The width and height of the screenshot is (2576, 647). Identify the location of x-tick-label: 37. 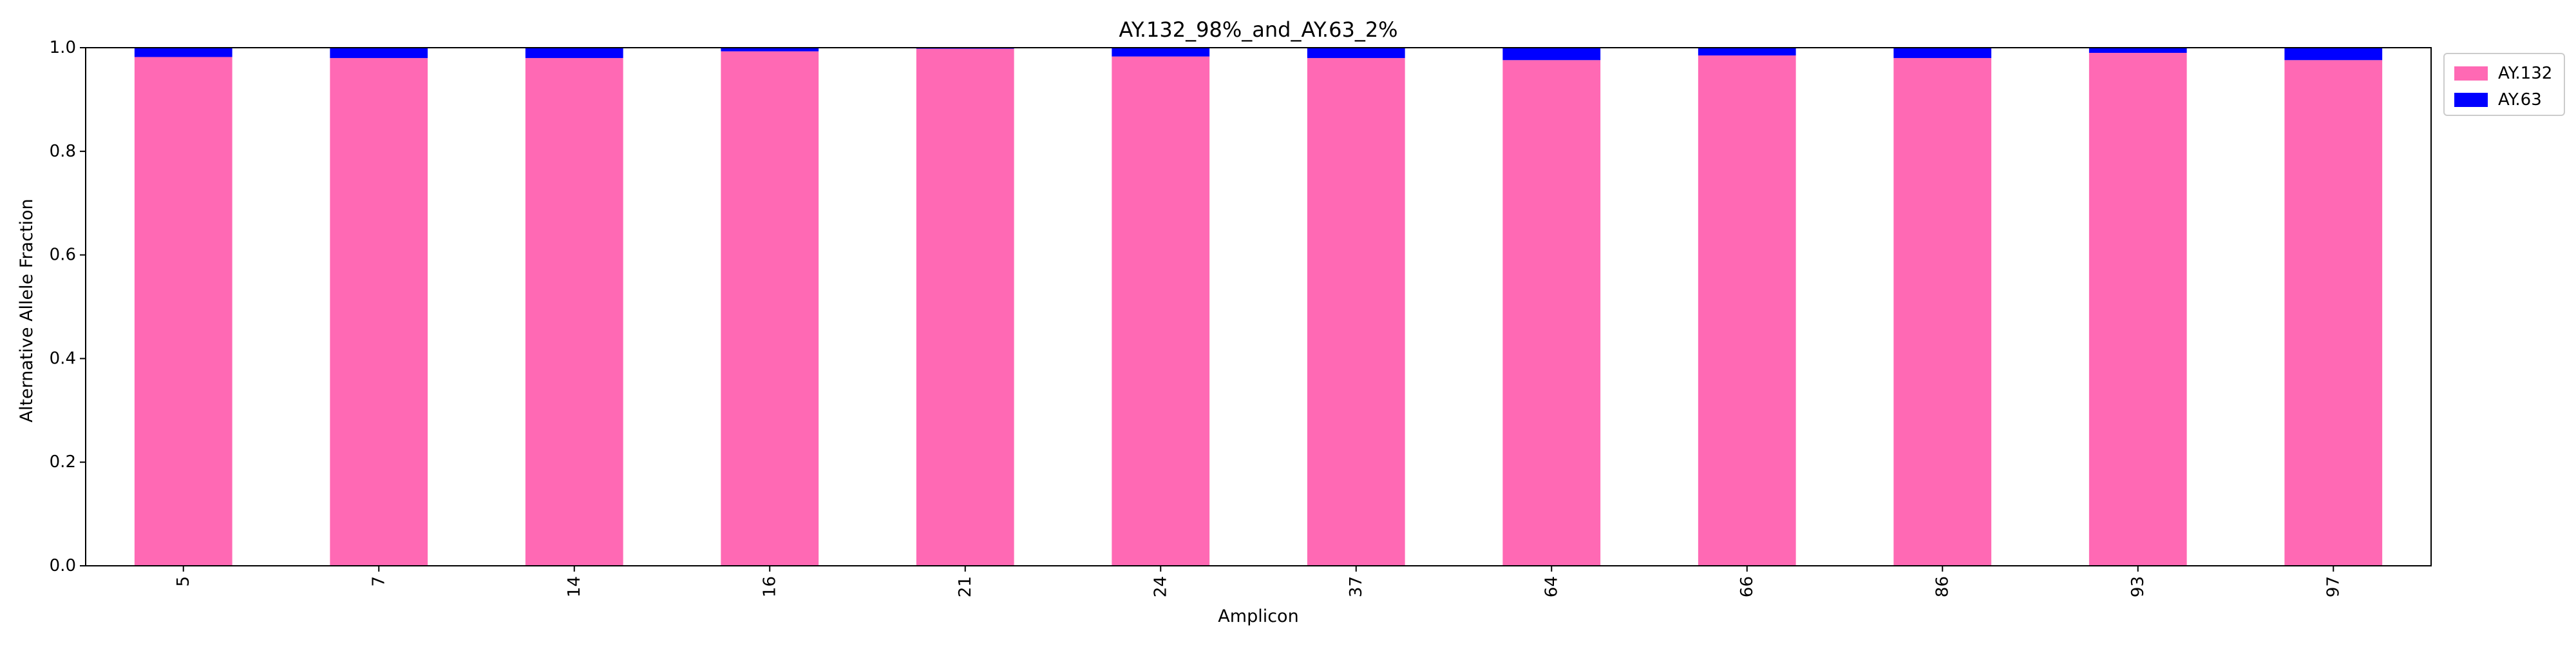
(1356, 586).